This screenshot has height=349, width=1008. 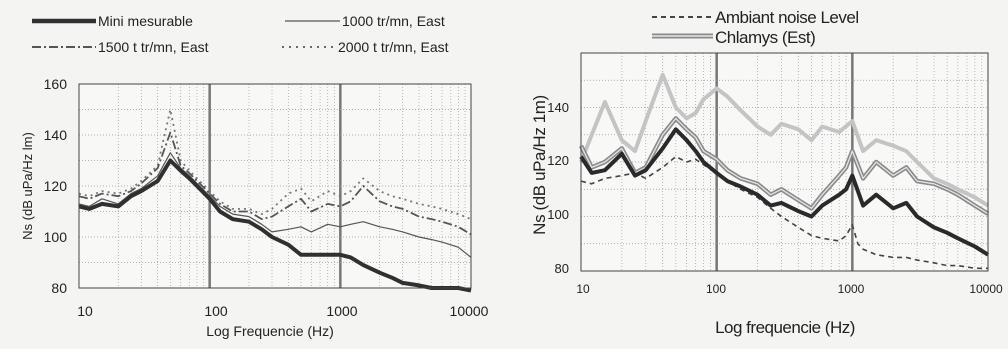 What do you see at coordinates (153, 47) in the screenshot?
I see `legend-label-1500: 1500 t tr/mn, East` at bounding box center [153, 47].